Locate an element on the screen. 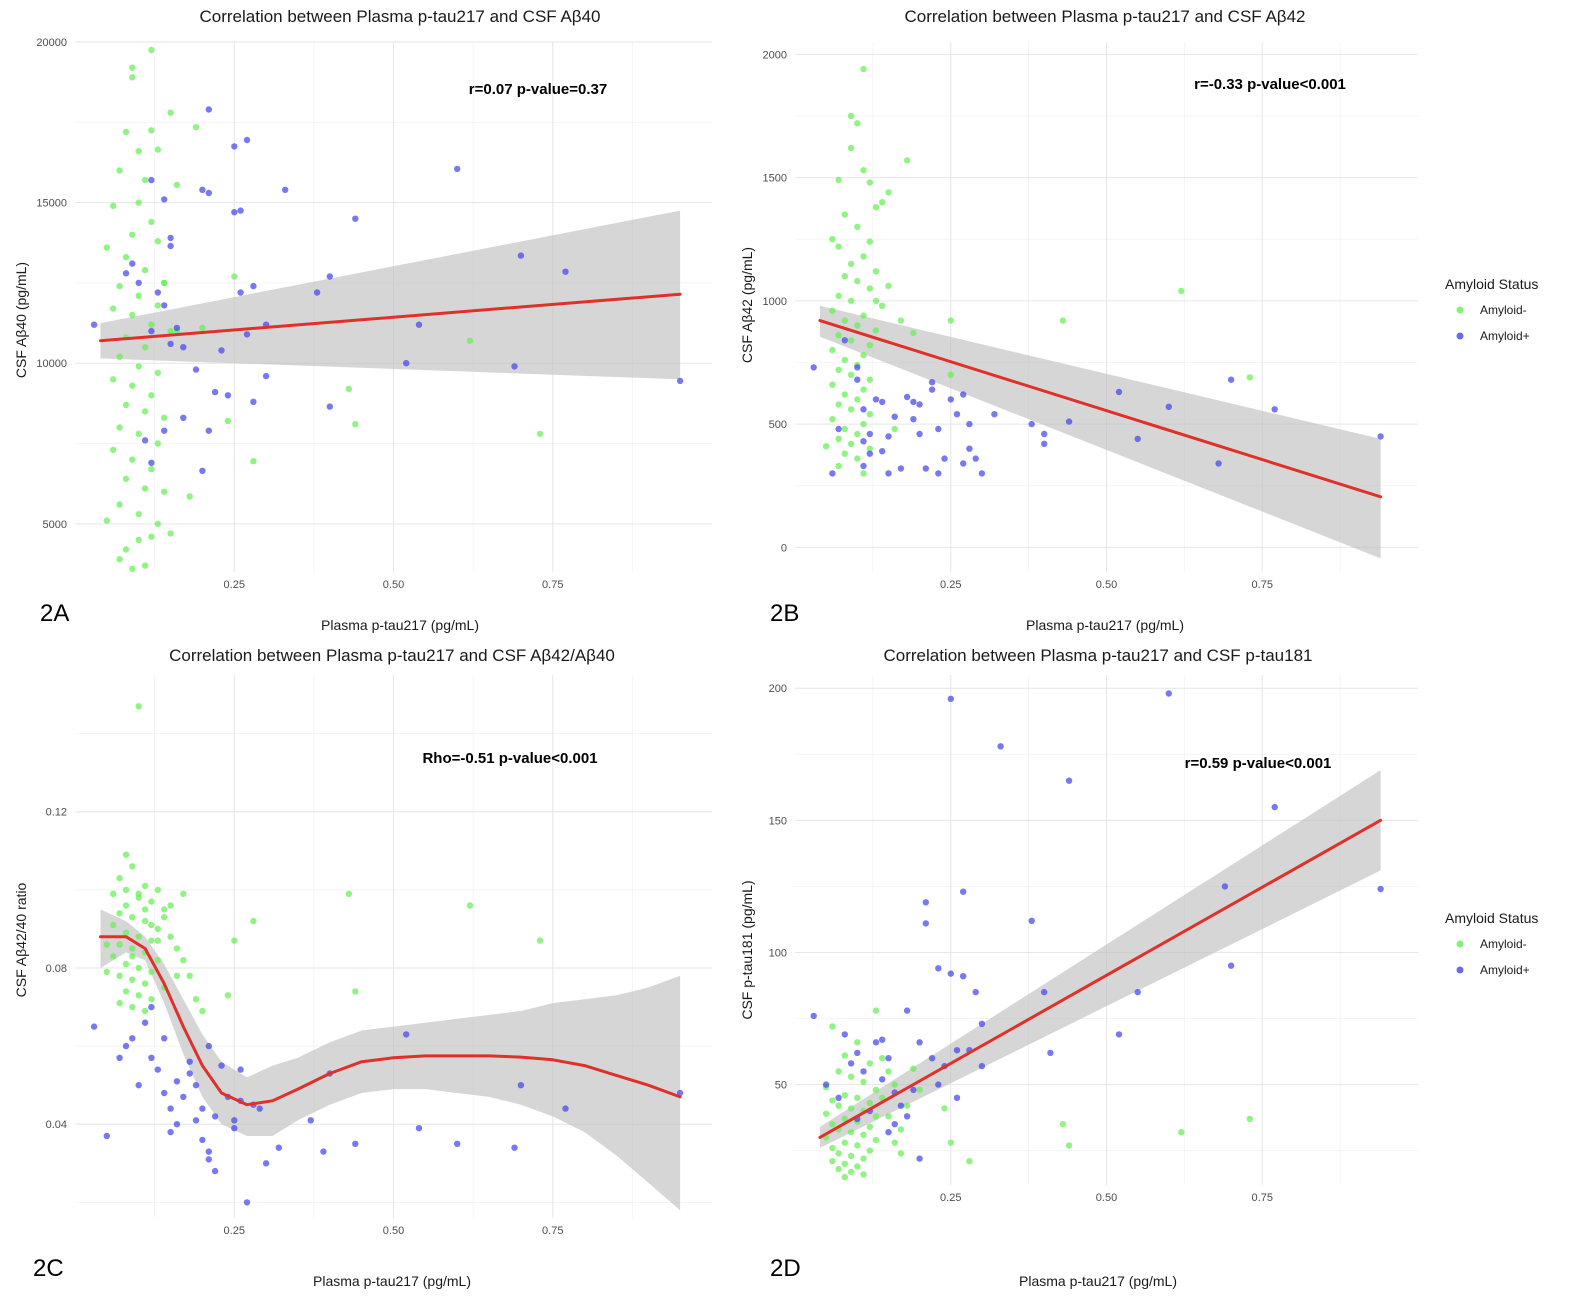 This screenshot has height=1296, width=1594. y-axis-label: CSF Aβ42/40 ratio is located at coordinates (21, 939).